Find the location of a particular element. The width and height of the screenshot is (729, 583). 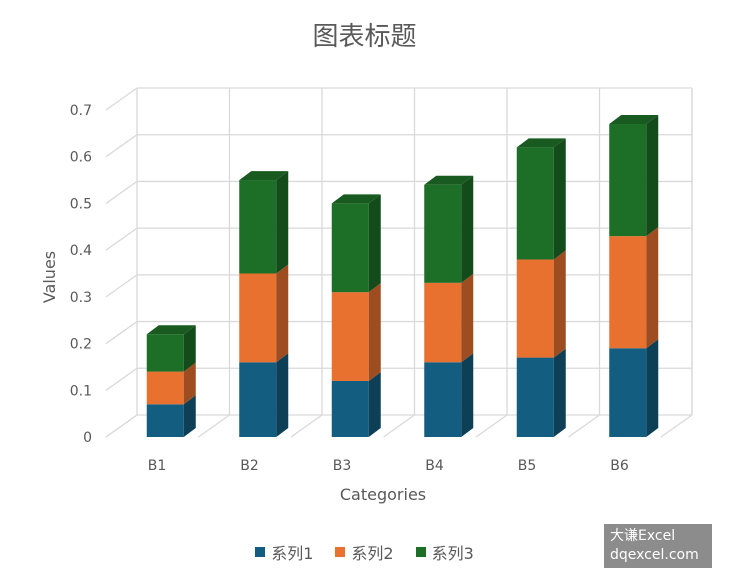

bar-B1-series-2-front is located at coordinates (165, 388).